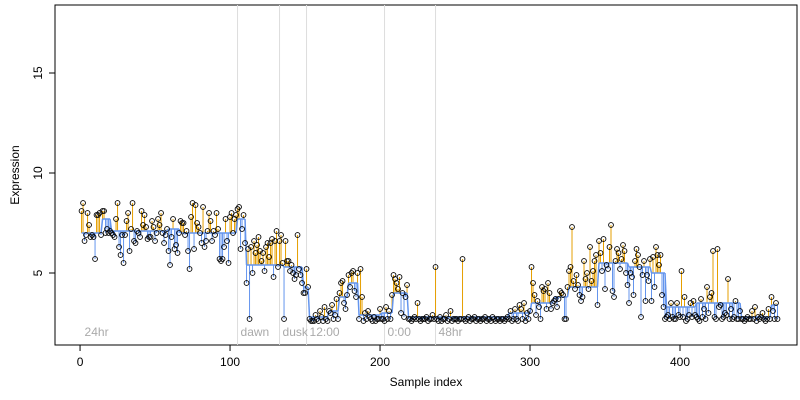 The image size is (800, 400). I want to click on annotation: 24hr, so click(97, 332).